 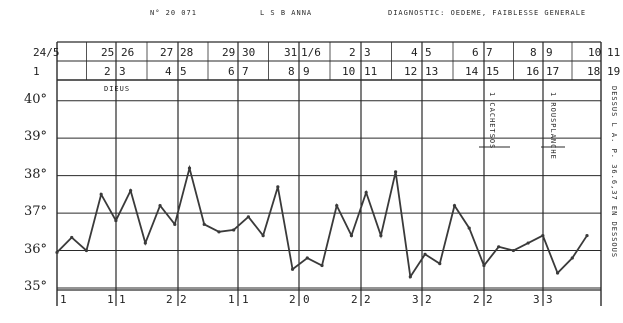 What do you see at coordinates (108, 52) in the screenshot?
I see `date-cell: 25` at bounding box center [108, 52].